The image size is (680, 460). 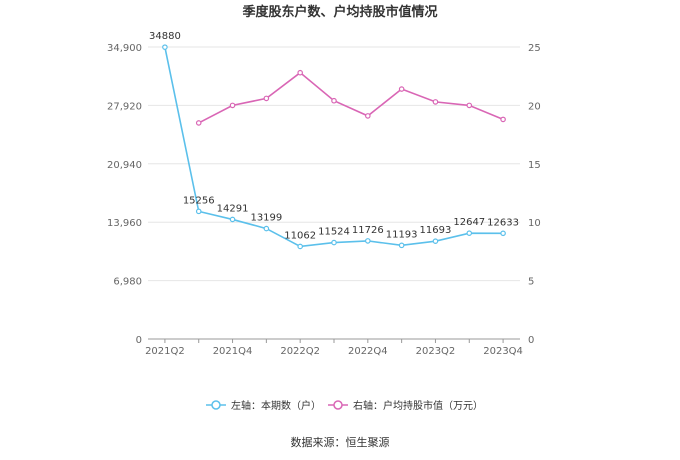 What do you see at coordinates (127, 282) in the screenshot?
I see `left-axis-tick-label: 6,980` at bounding box center [127, 282].